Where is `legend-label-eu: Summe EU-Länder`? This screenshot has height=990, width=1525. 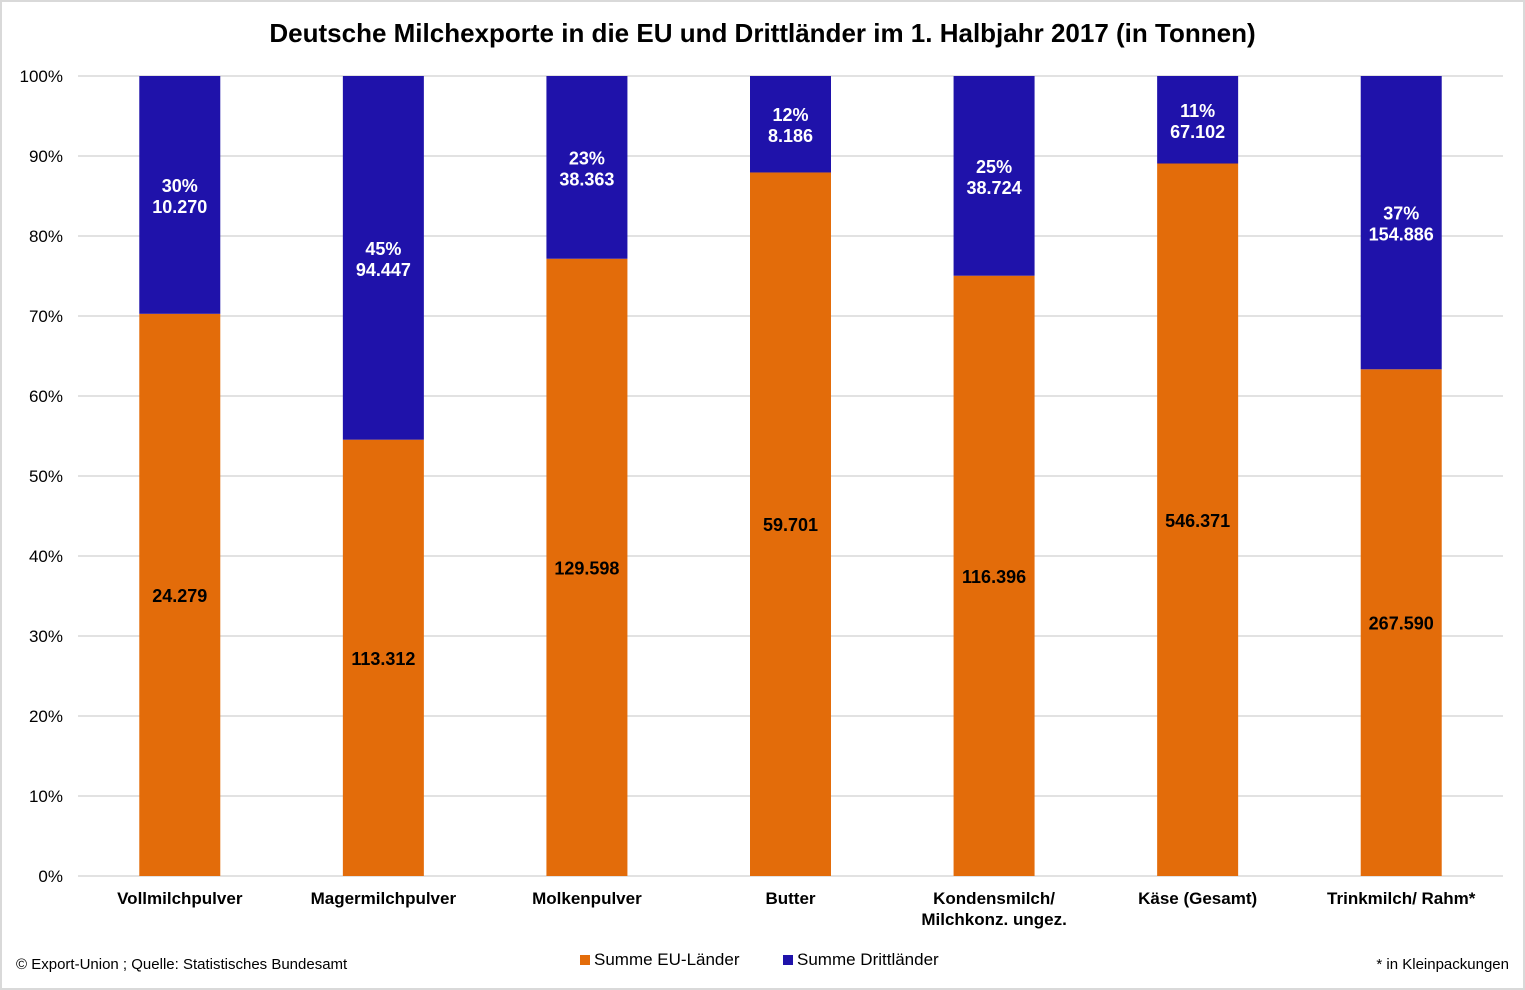
legend-label-eu: Summe EU-Länder is located at coordinates (667, 959).